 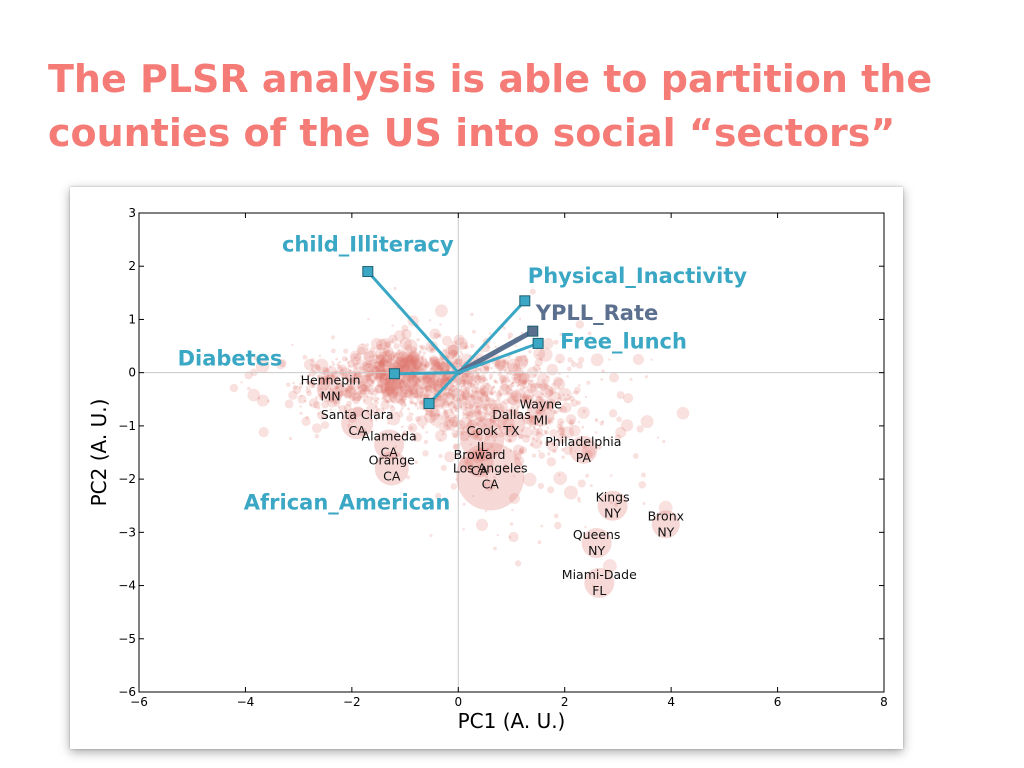 I want to click on y-tick-label: 1, so click(x=132, y=319).